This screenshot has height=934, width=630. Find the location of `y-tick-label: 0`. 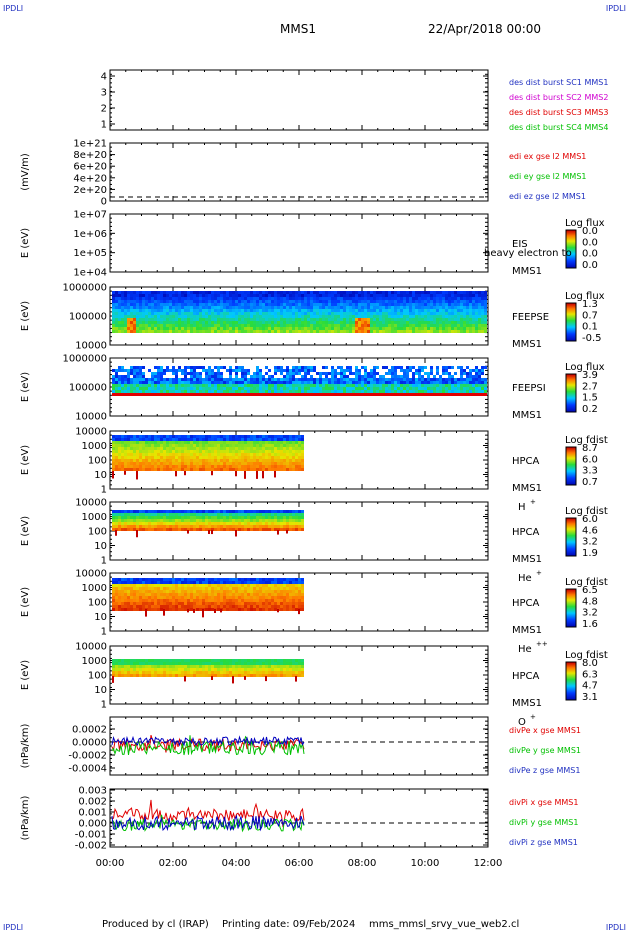

y-tick-label: 0 is located at coordinates (104, 202).